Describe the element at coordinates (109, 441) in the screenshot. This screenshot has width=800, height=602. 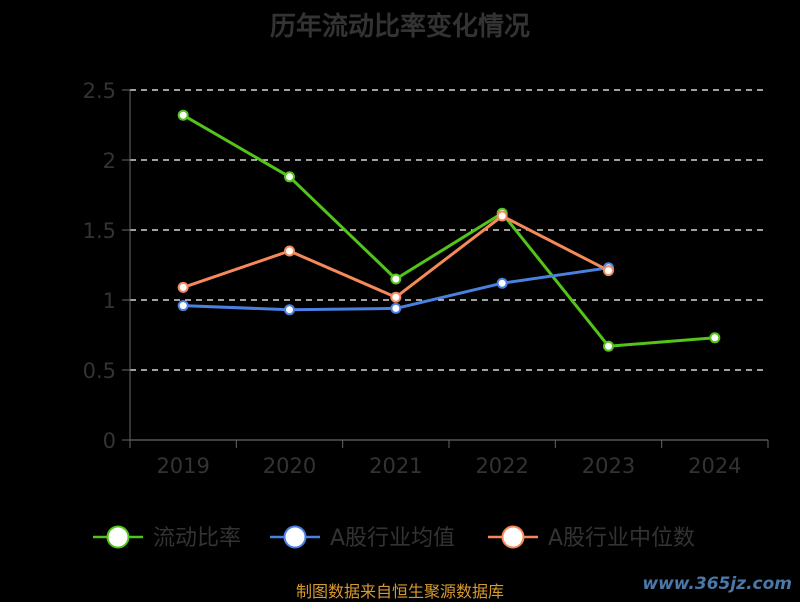
I see `y-tick-label: 0` at that location.